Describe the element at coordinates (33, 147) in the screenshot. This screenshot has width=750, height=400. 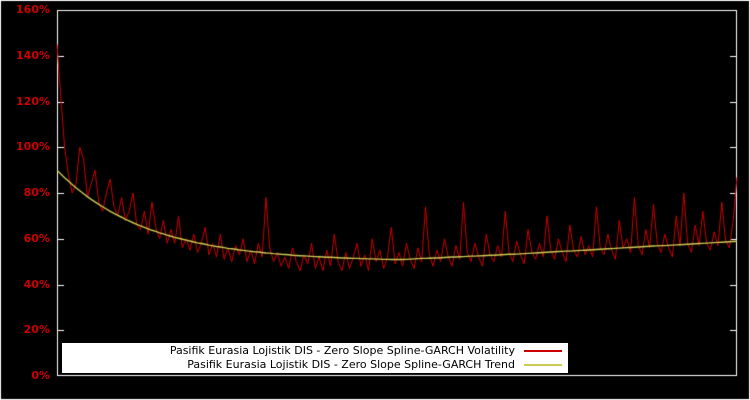
I see `y-axis-tick-label: 100%` at that location.